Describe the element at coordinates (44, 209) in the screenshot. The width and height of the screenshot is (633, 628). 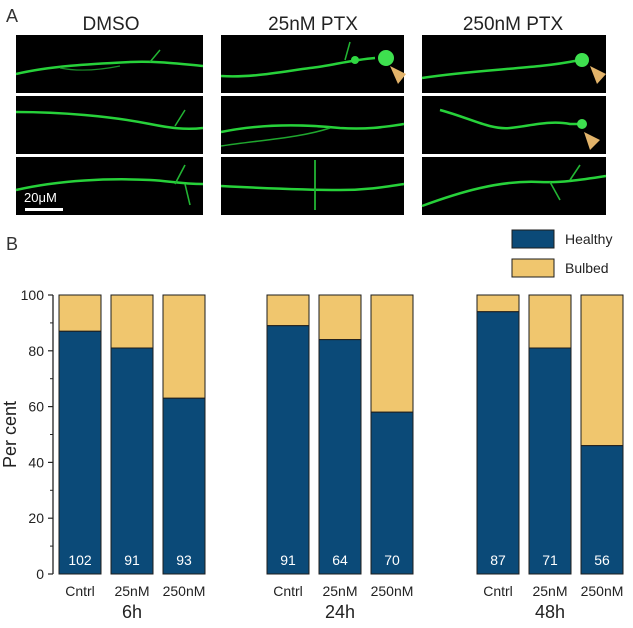
I see `scale-bar` at that location.